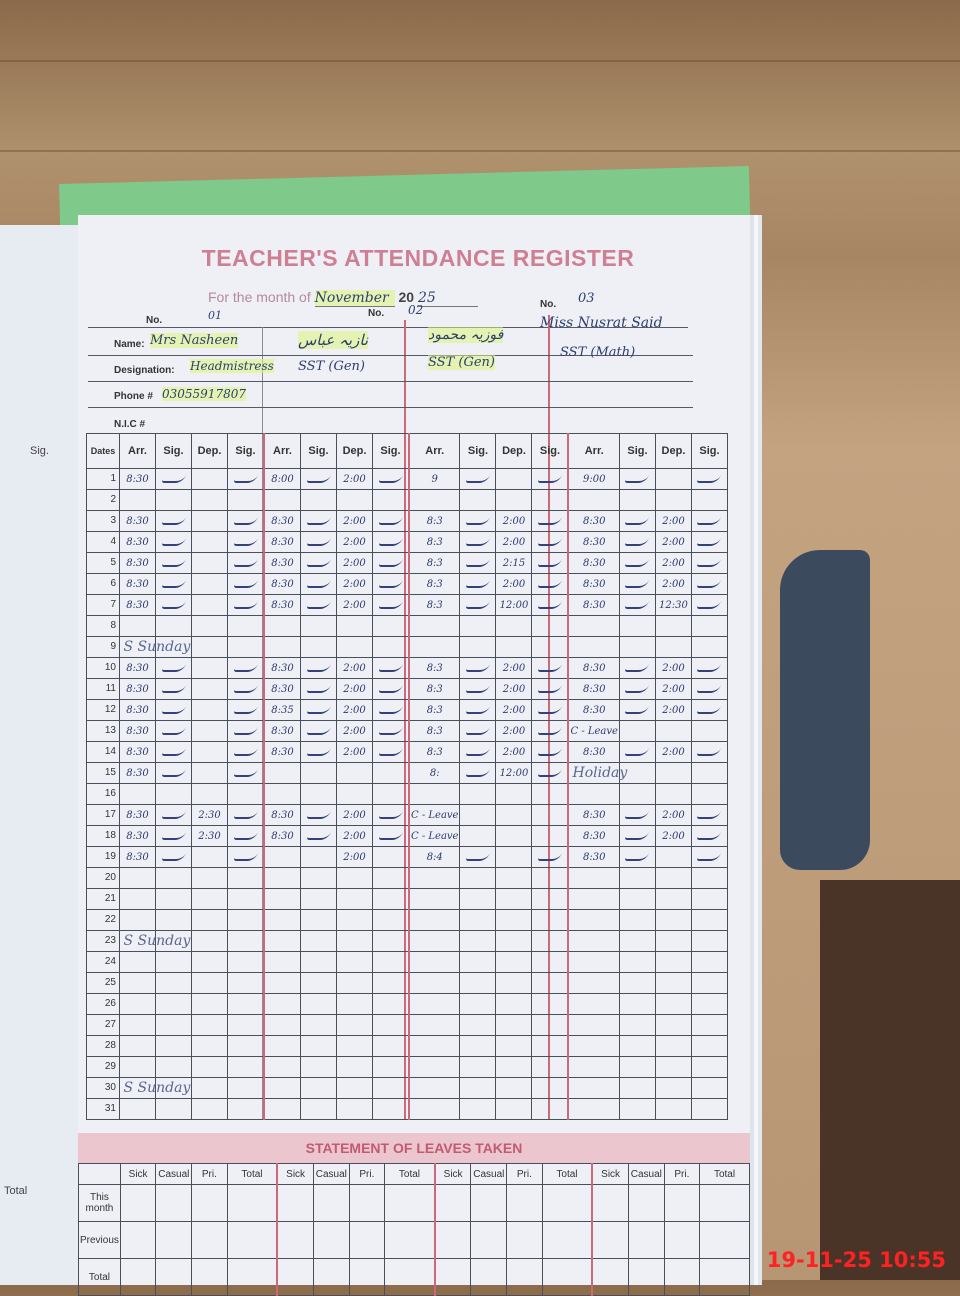  Describe the element at coordinates (232, 366) in the screenshot. I see `teacher-1-designation: Headmistress` at that location.